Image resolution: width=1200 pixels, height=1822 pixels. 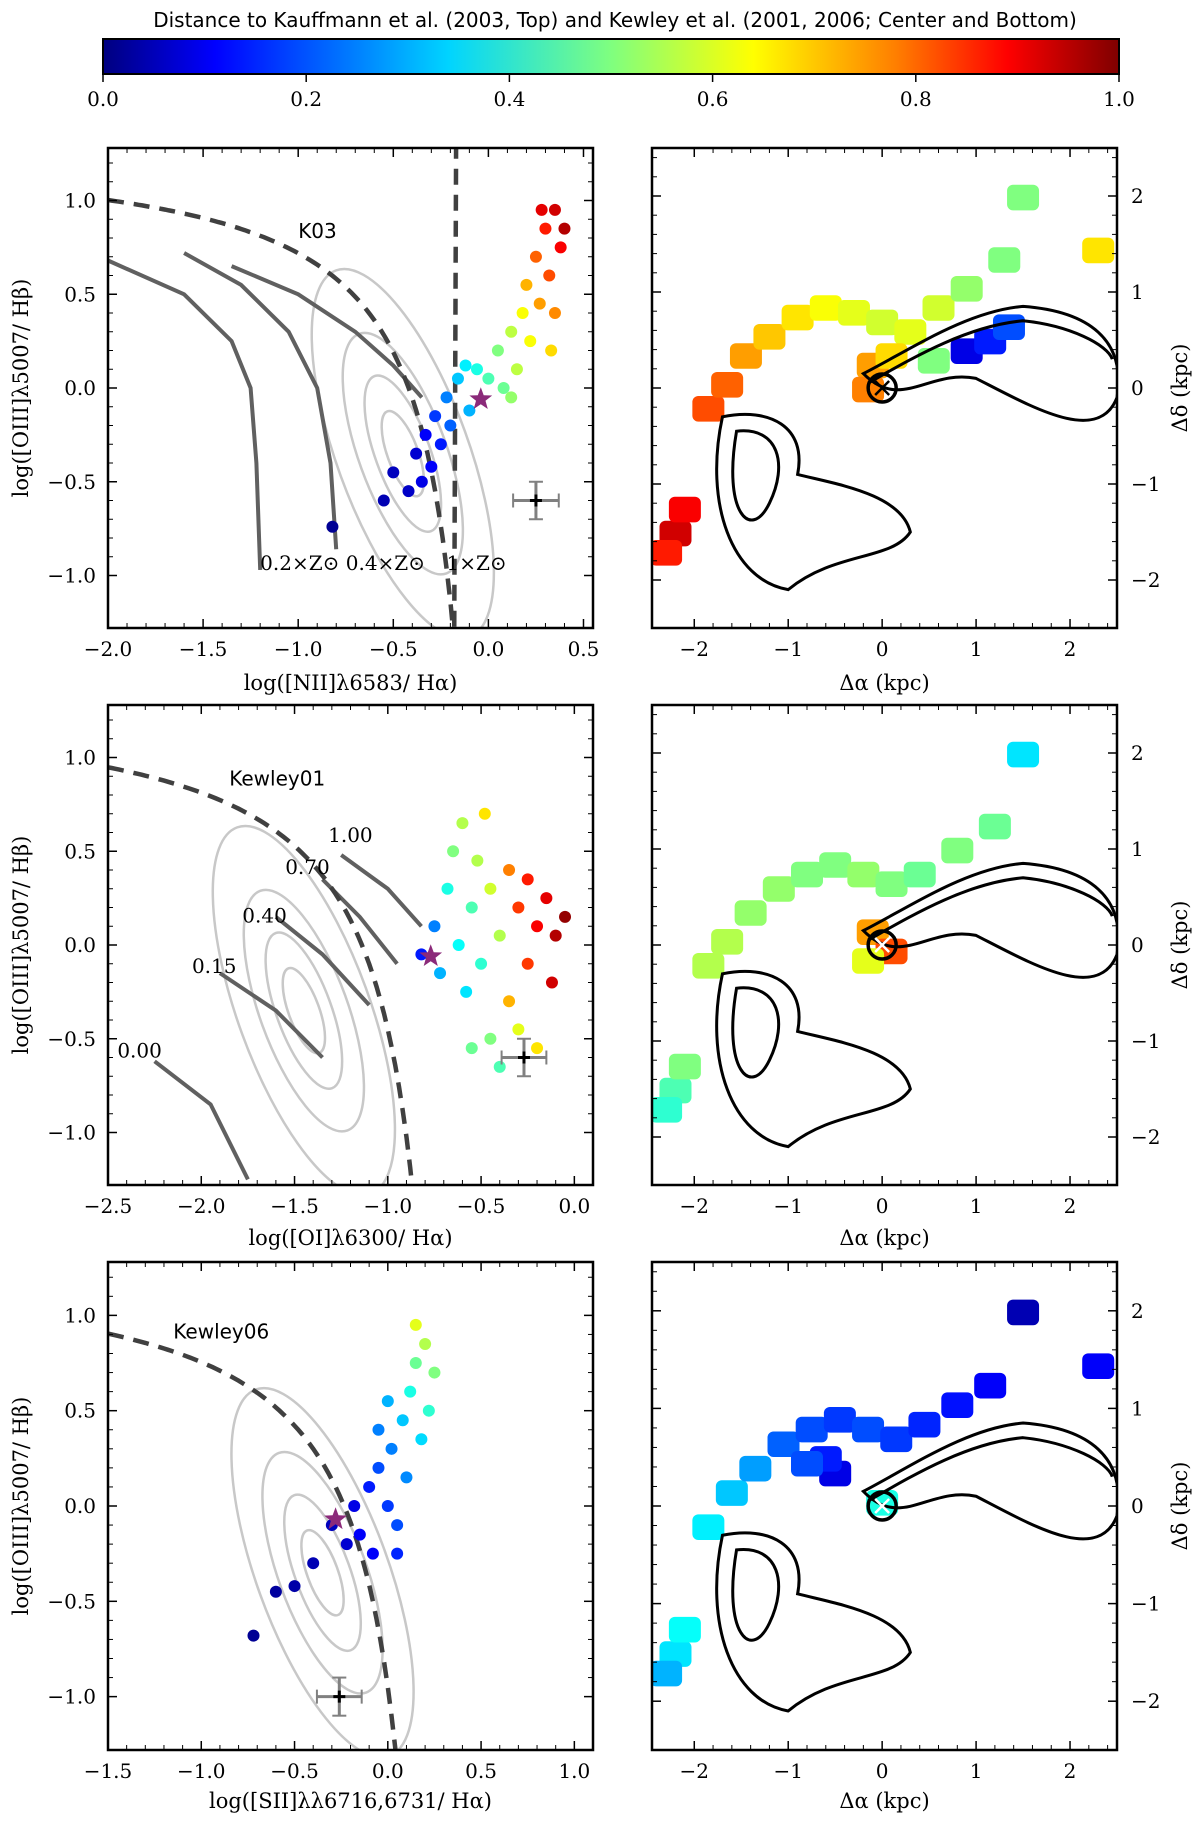 I want to click on model-label: 0.00, so click(x=139, y=1051).